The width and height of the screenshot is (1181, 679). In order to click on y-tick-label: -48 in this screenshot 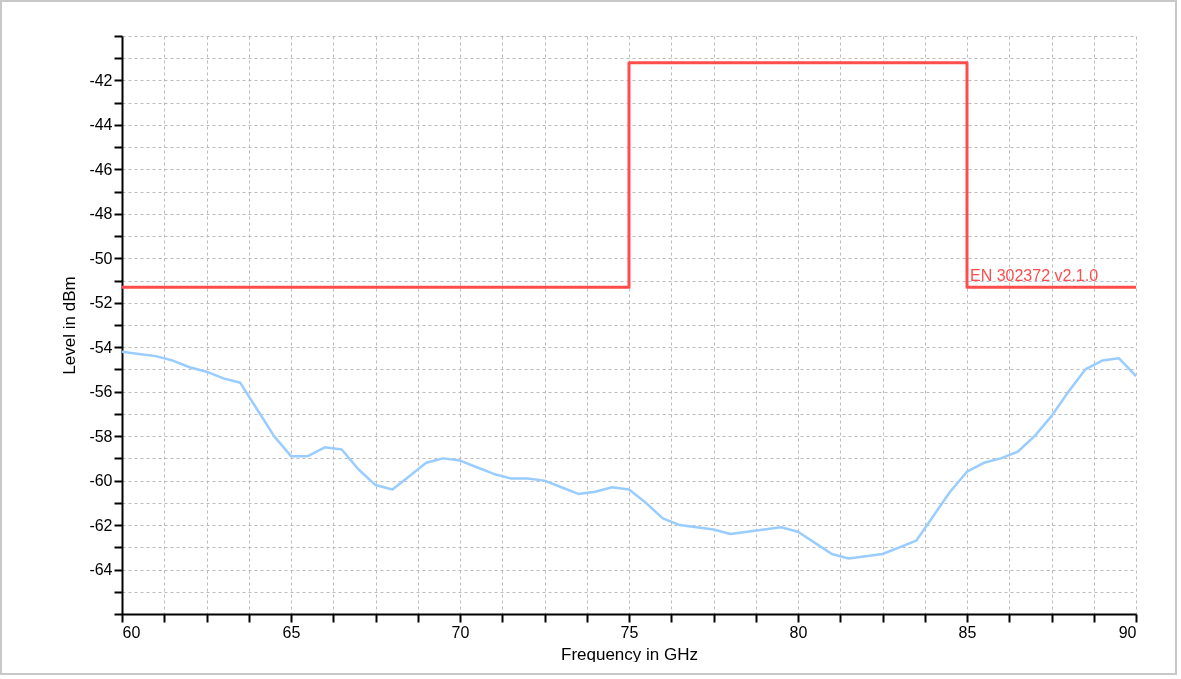, I will do `click(101, 214)`.